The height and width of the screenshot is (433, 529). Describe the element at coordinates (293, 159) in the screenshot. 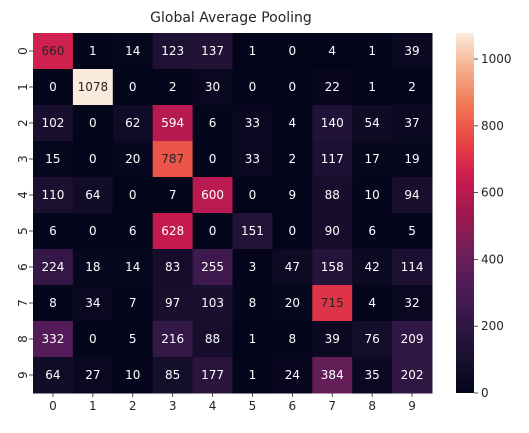

I see `cell-value-label: 2` at that location.